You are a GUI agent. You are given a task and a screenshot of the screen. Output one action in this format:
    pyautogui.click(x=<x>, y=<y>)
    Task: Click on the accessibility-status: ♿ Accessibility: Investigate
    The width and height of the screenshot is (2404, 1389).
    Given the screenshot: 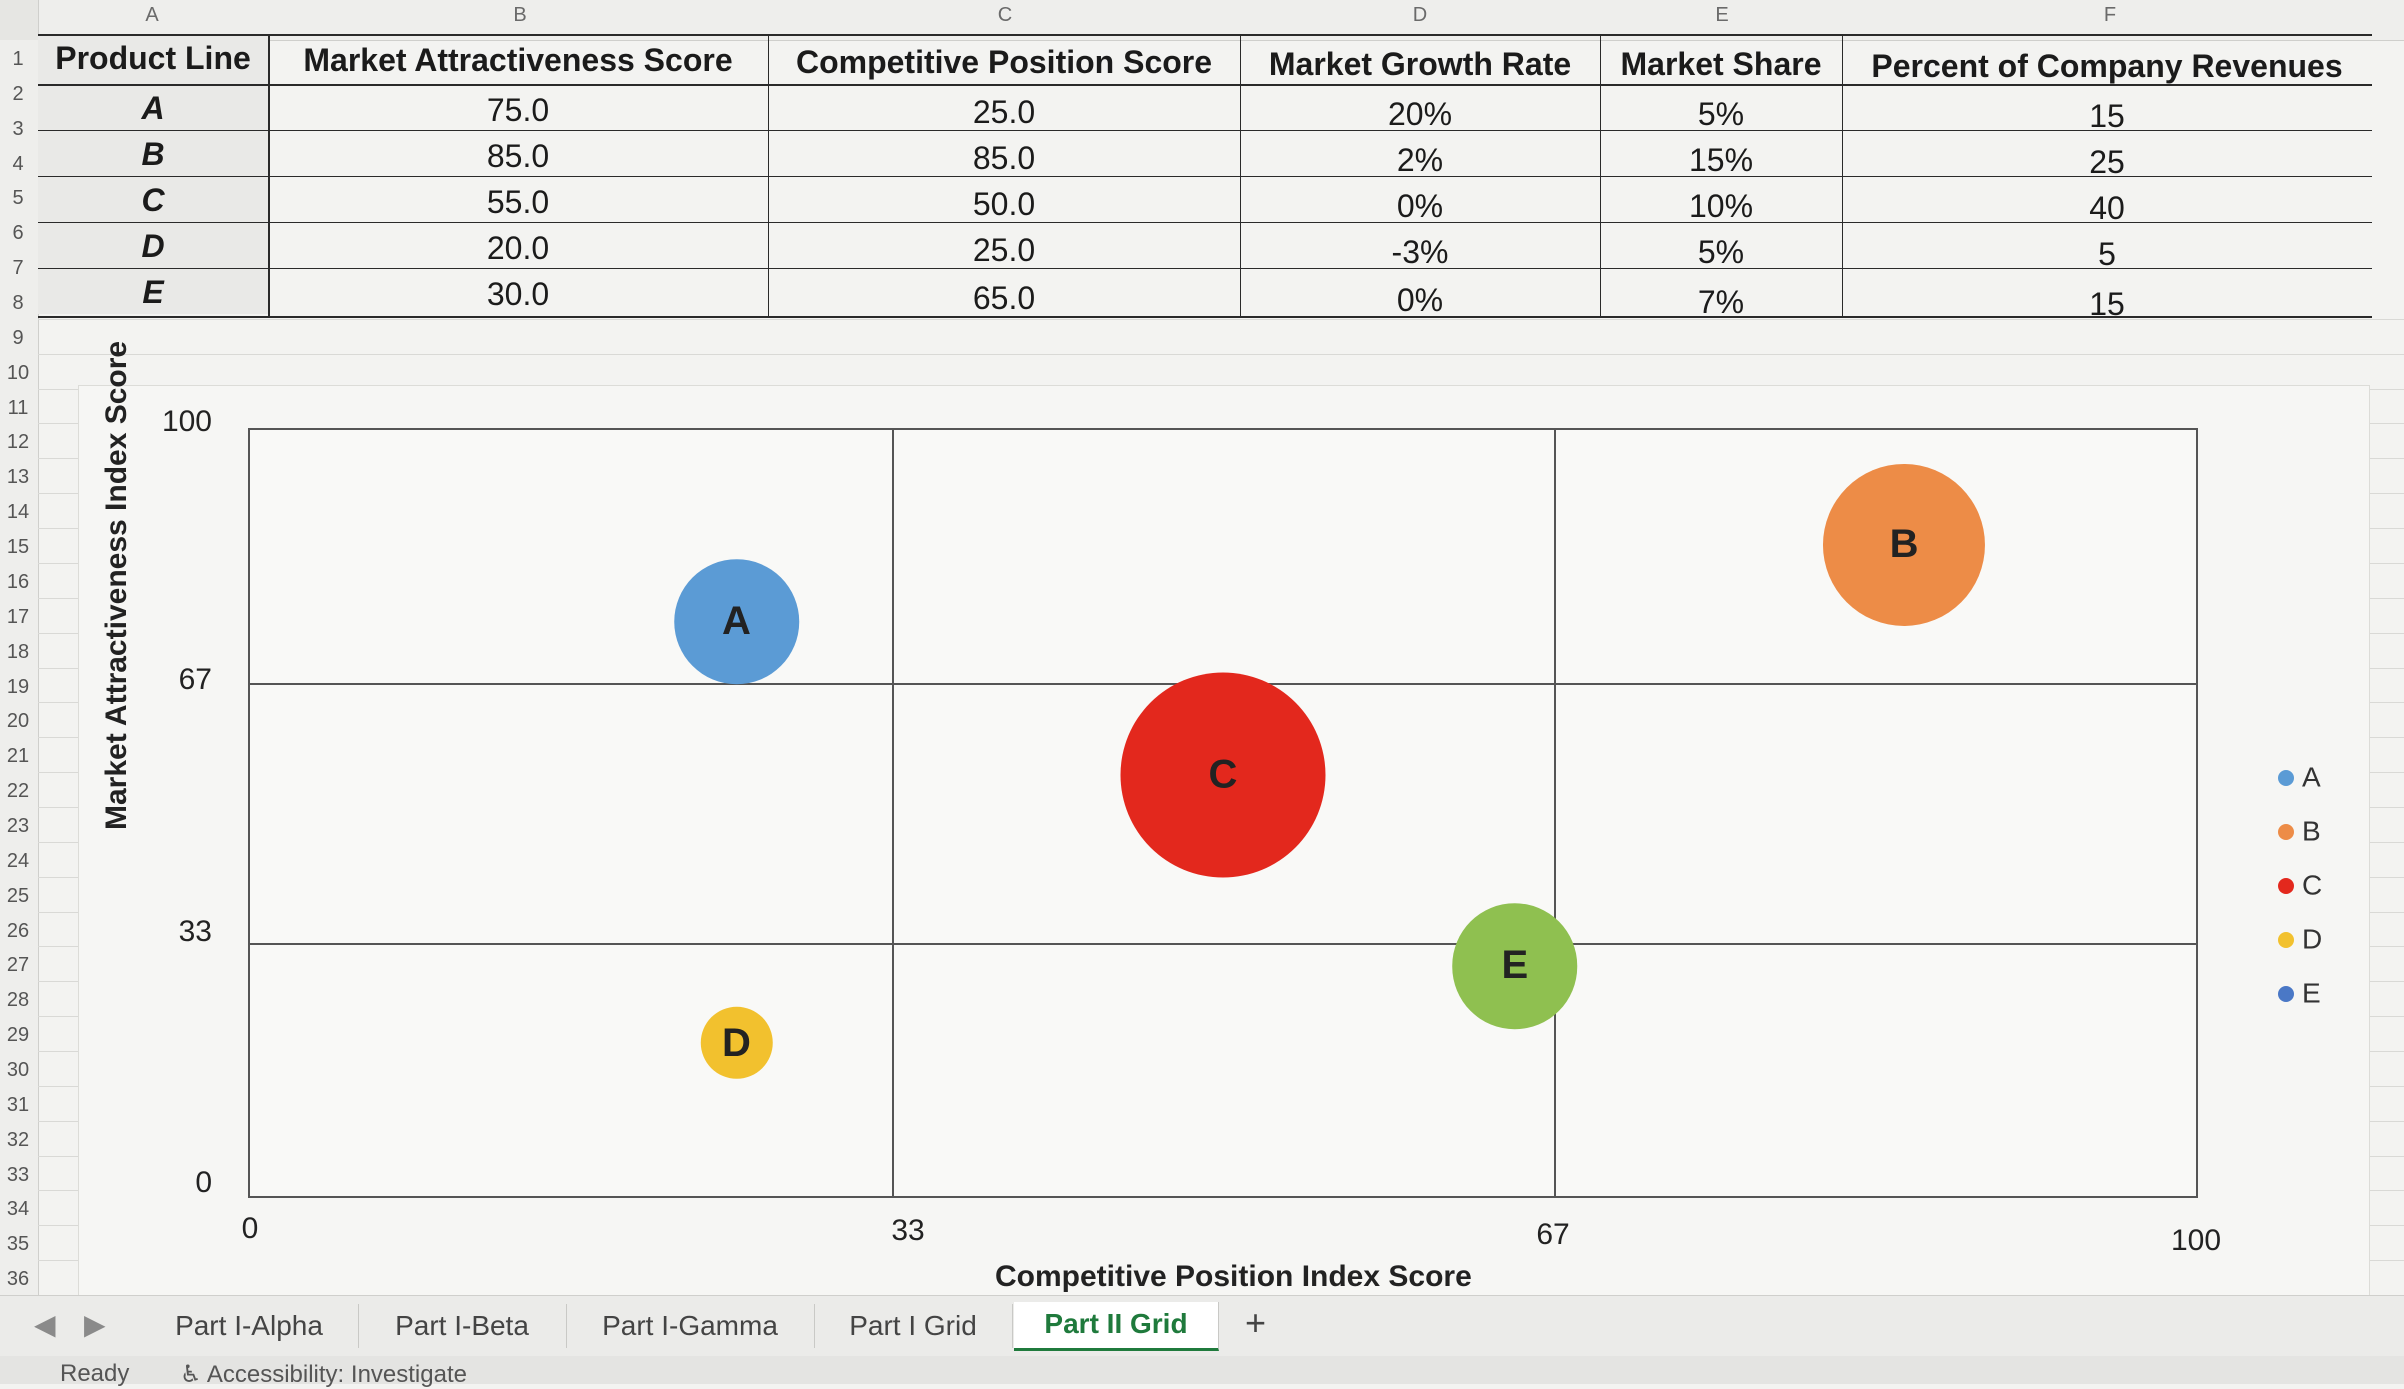 What is the action you would take?
    pyautogui.click(x=323, y=1374)
    